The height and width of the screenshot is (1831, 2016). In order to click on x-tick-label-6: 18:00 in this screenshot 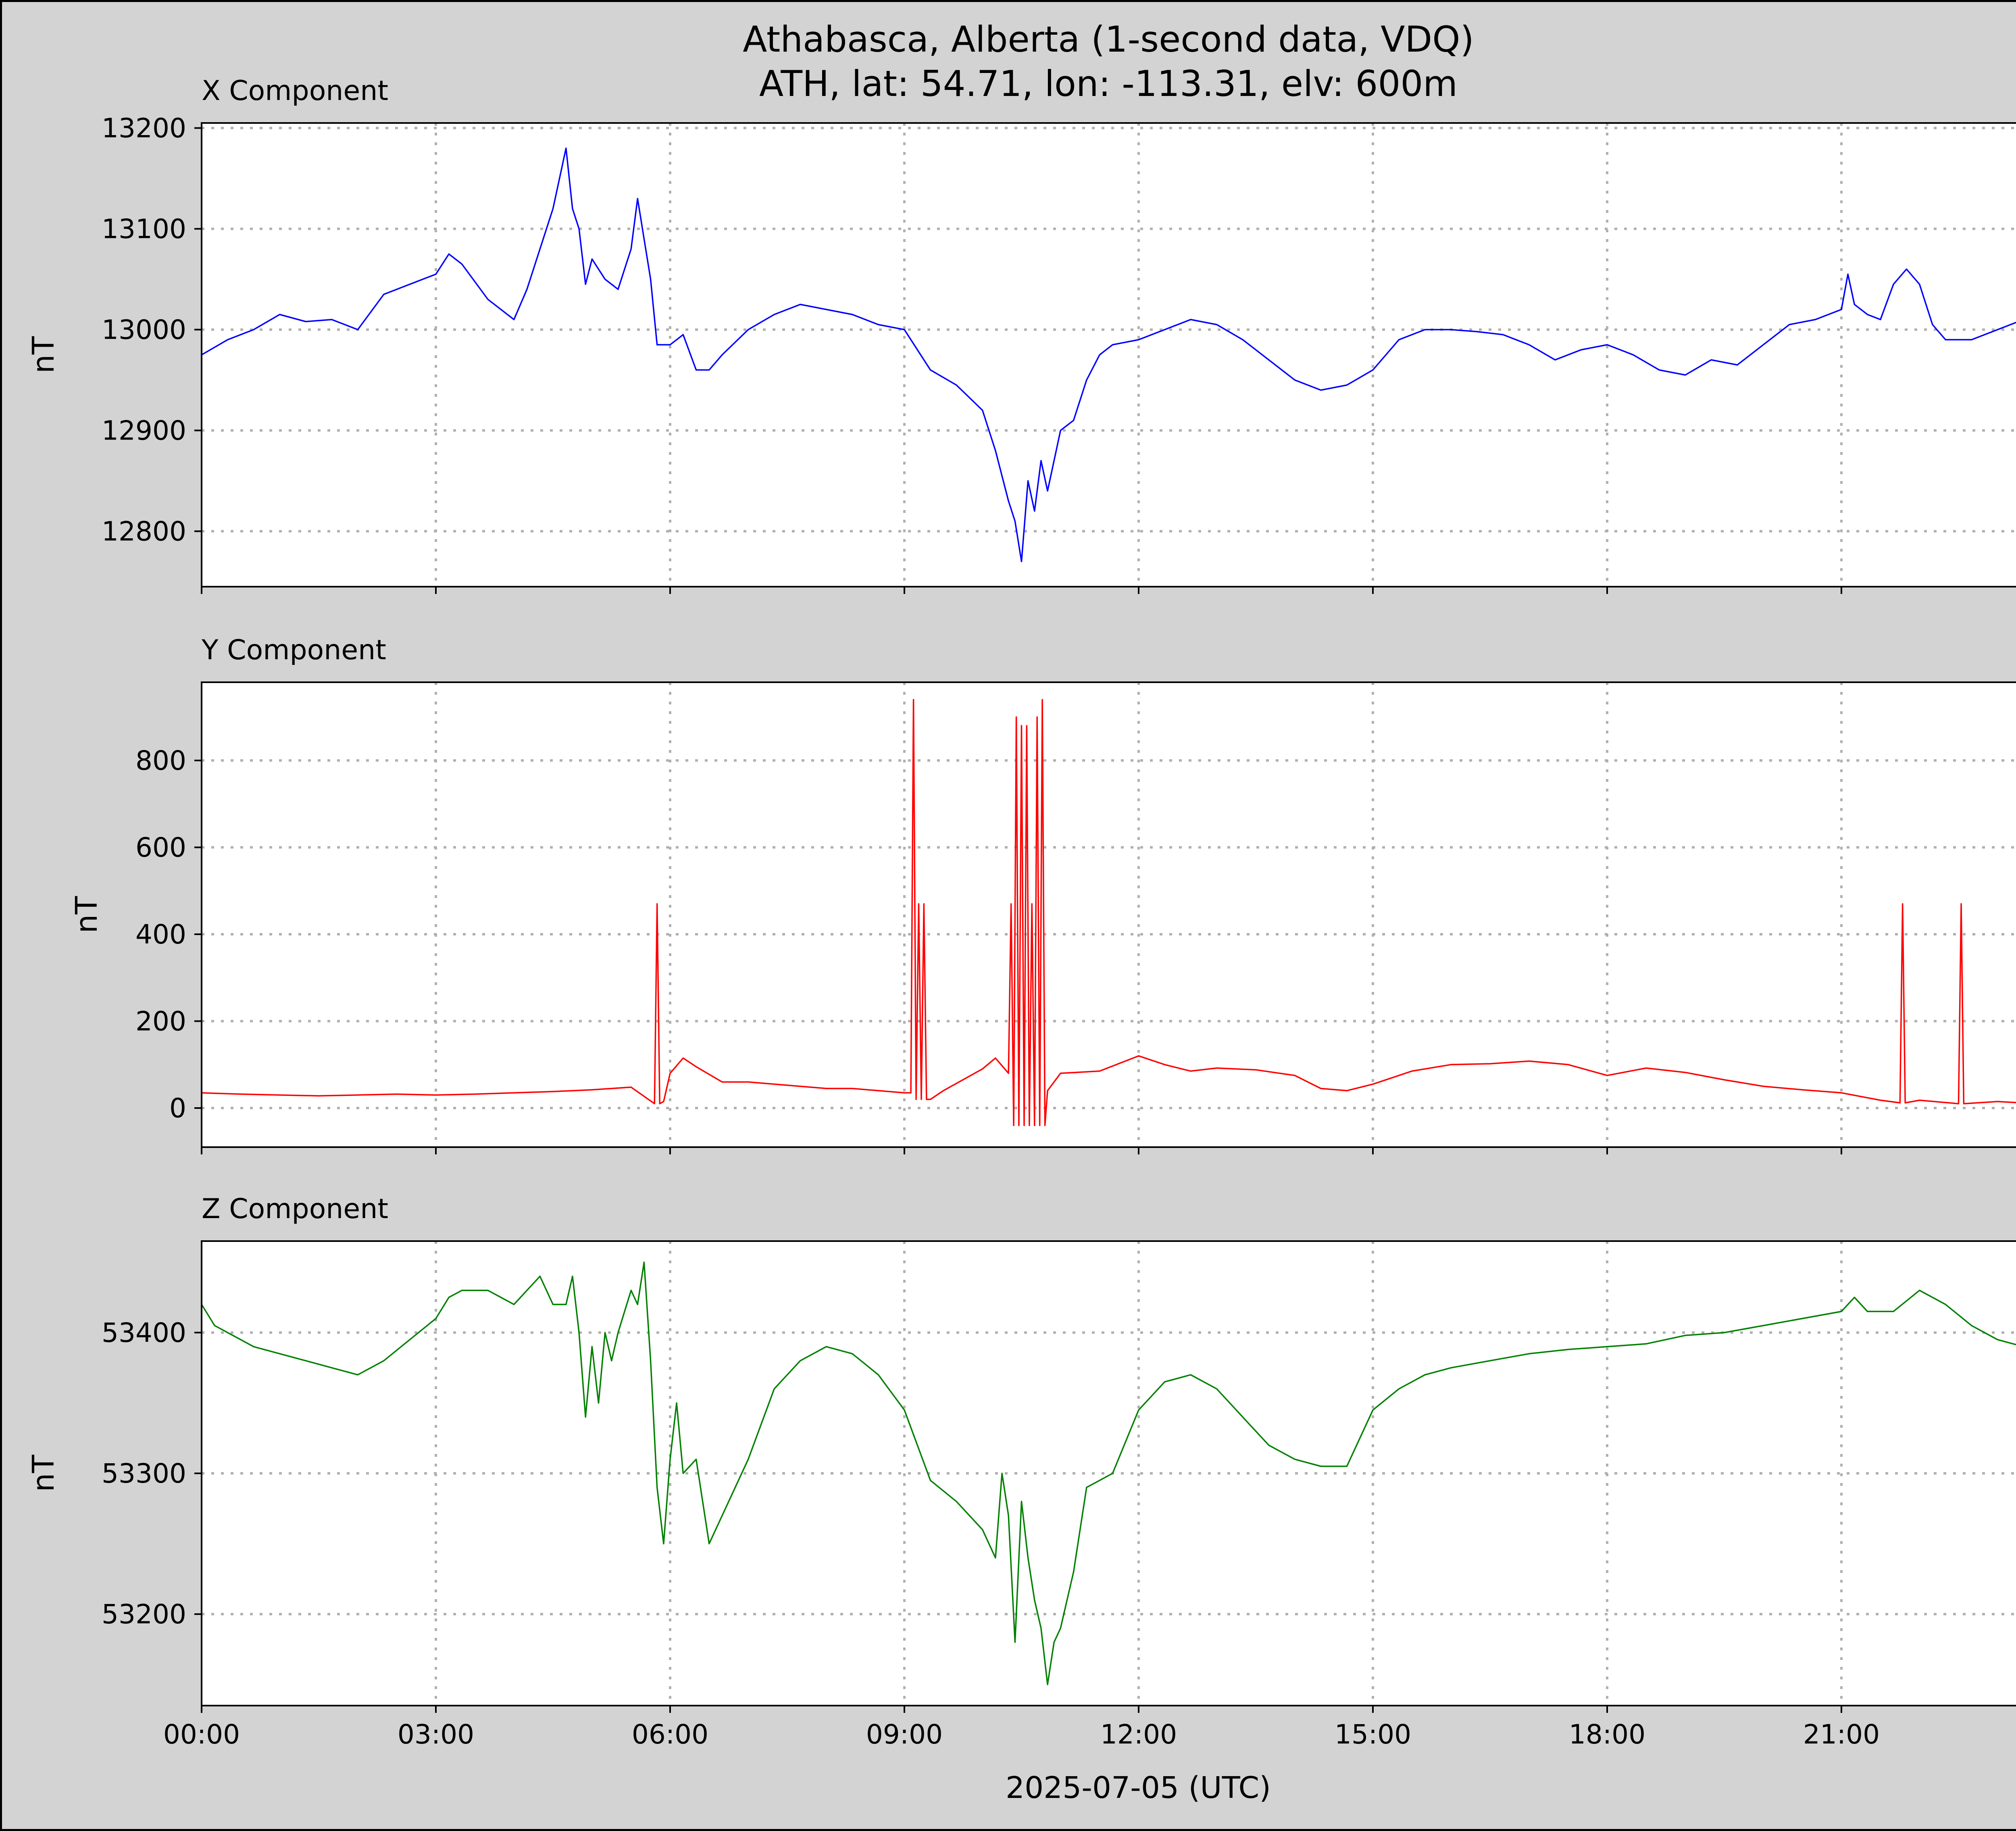, I will do `click(1607, 1734)`.